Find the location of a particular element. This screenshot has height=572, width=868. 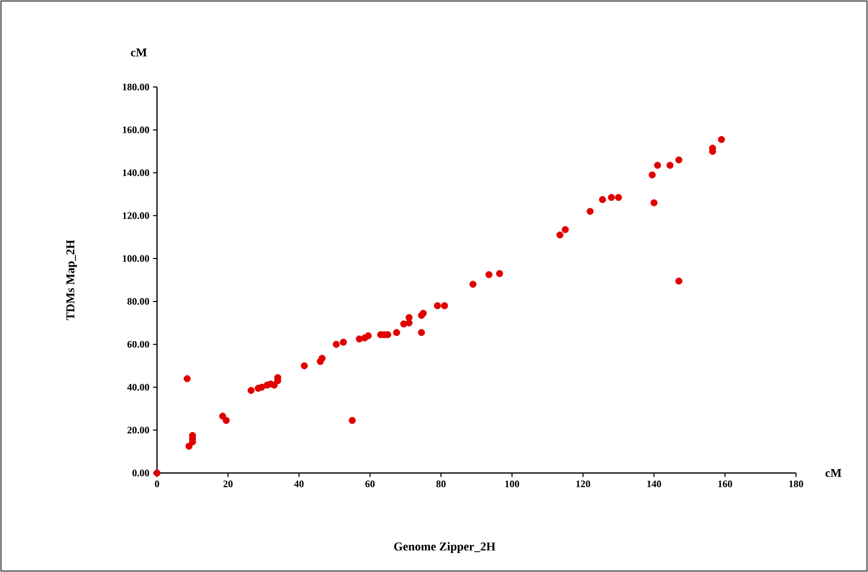

x-tick-label: 120 is located at coordinates (583, 484).